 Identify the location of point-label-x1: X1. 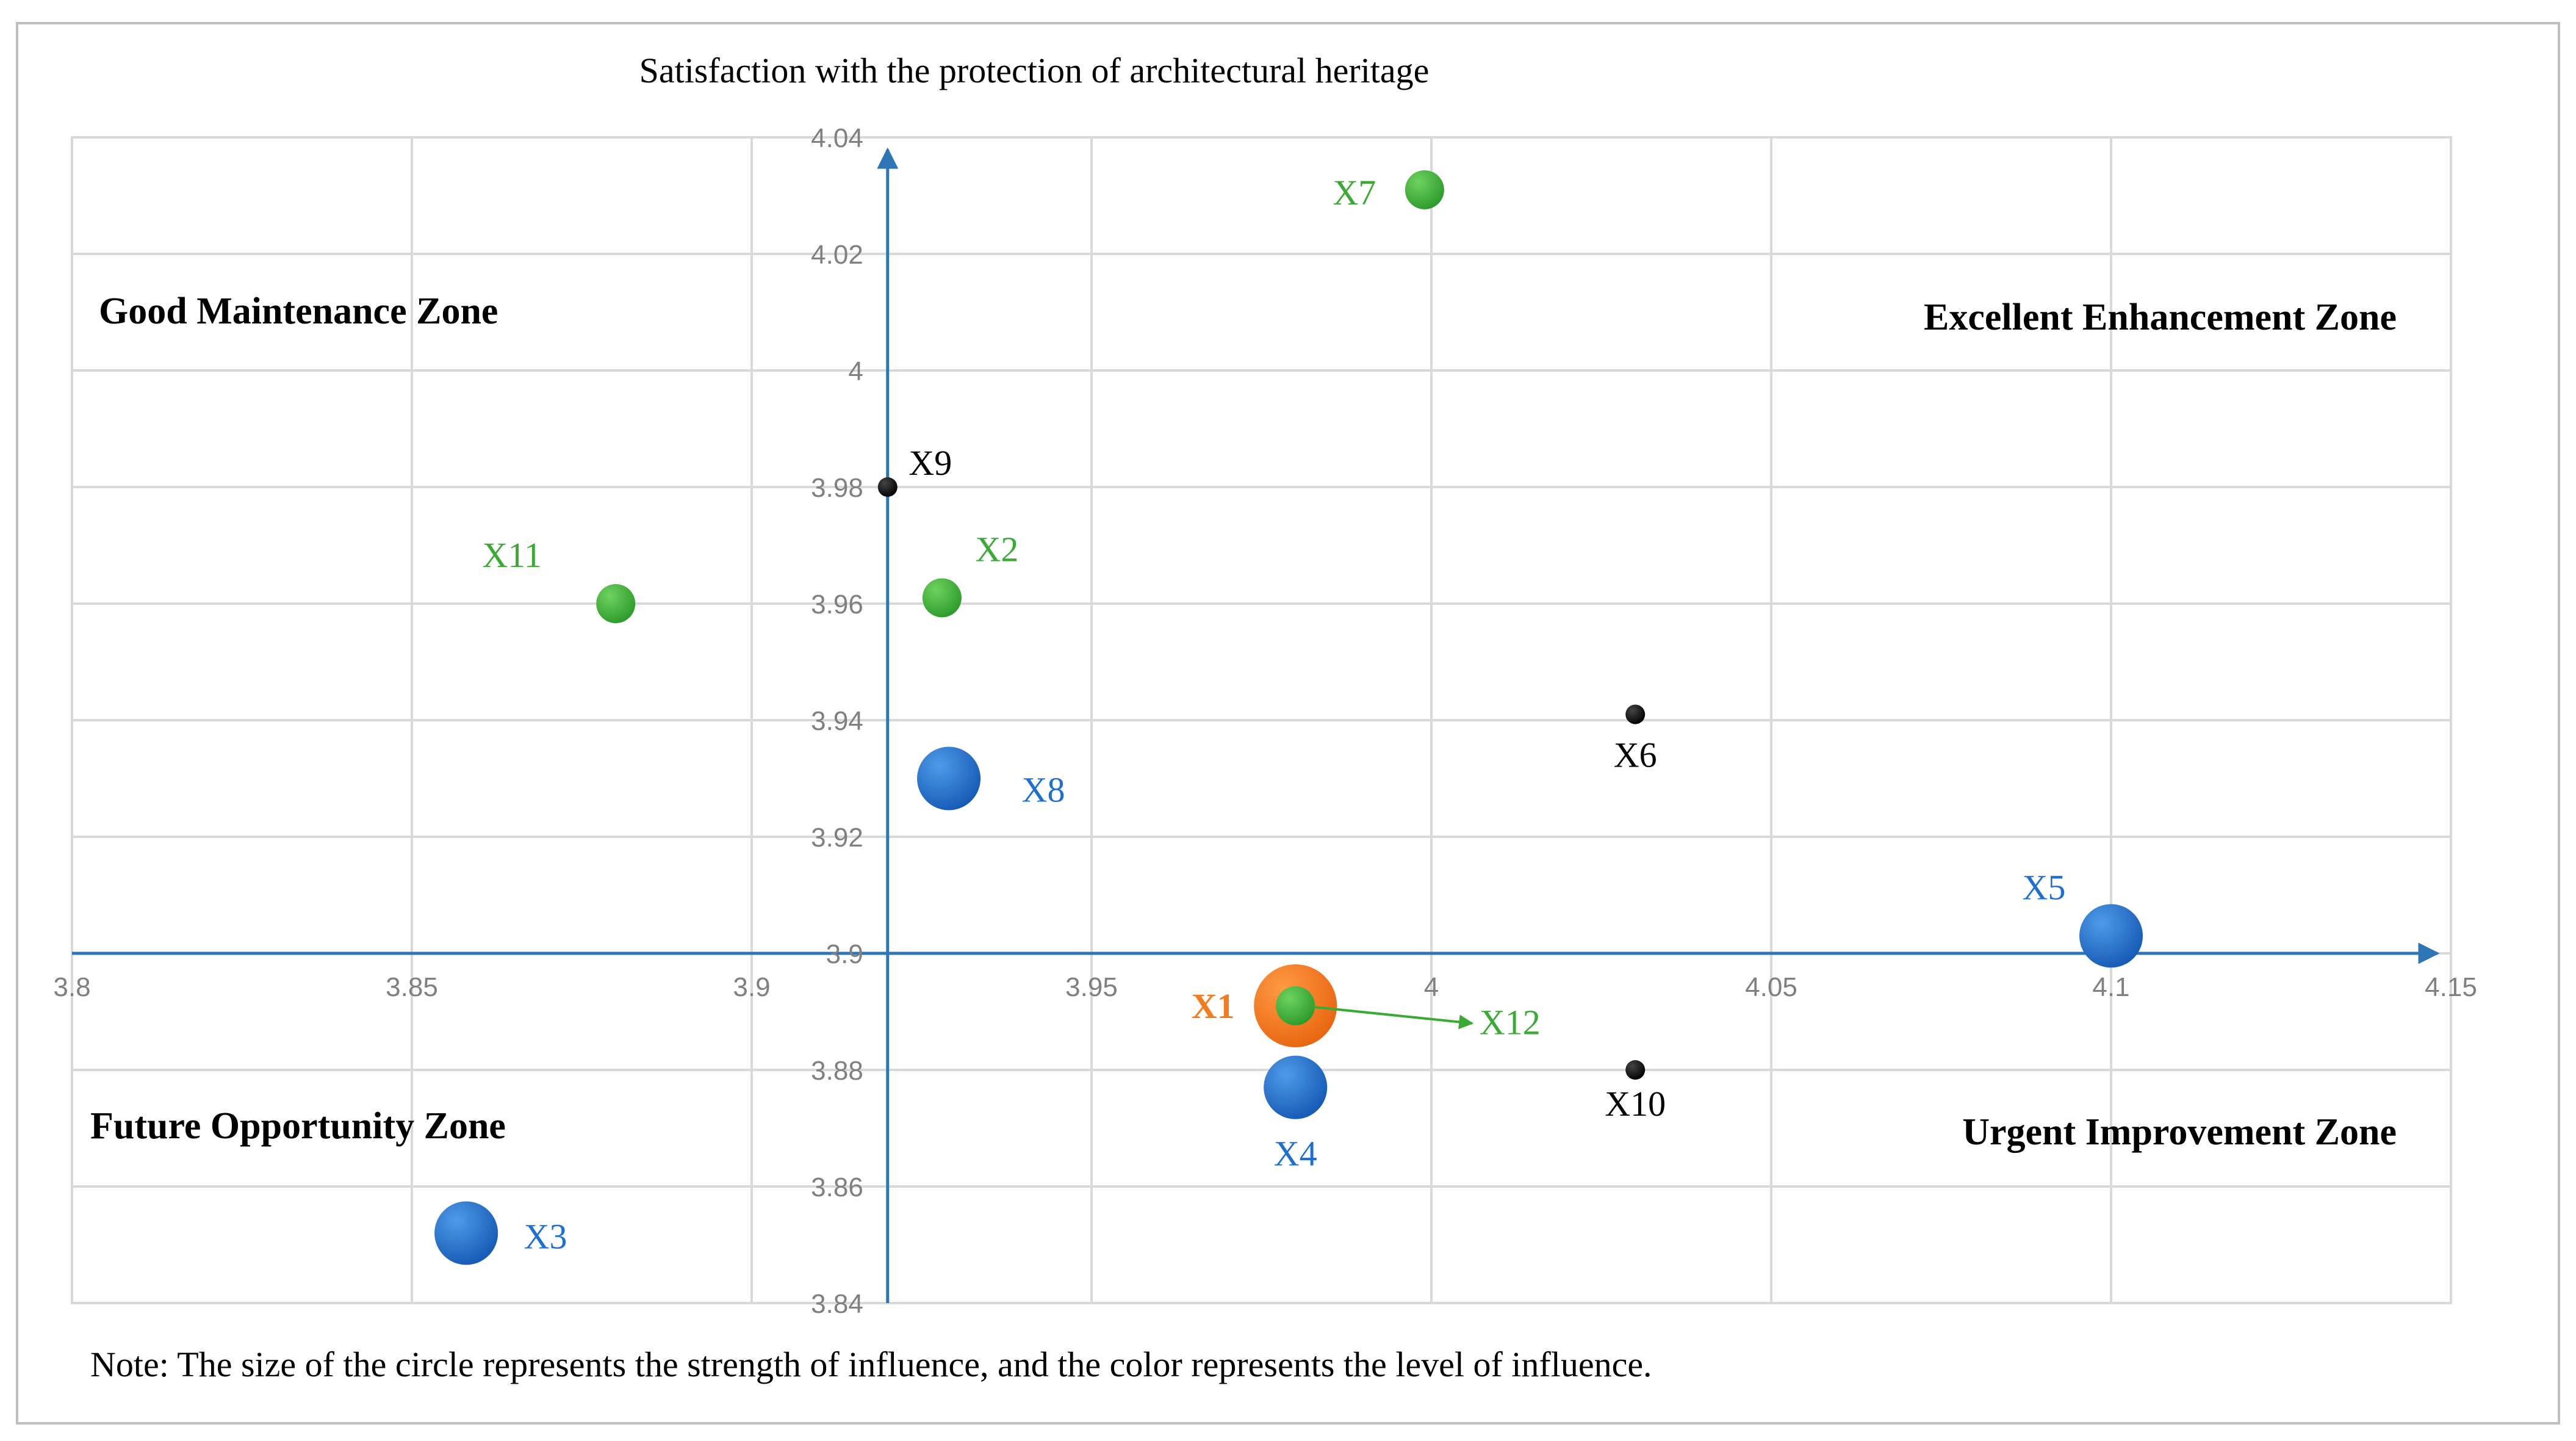
(1213, 1006).